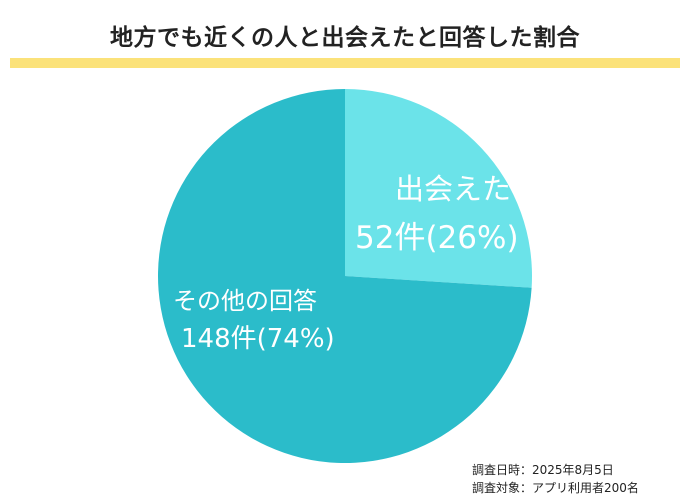  I want to click on slice-label-1: 出会えた, so click(453, 189).